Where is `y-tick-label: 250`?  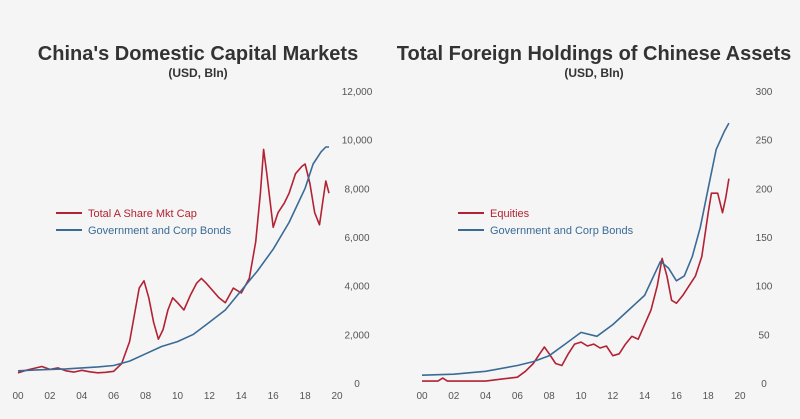
y-tick-label: 250 is located at coordinates (764, 141).